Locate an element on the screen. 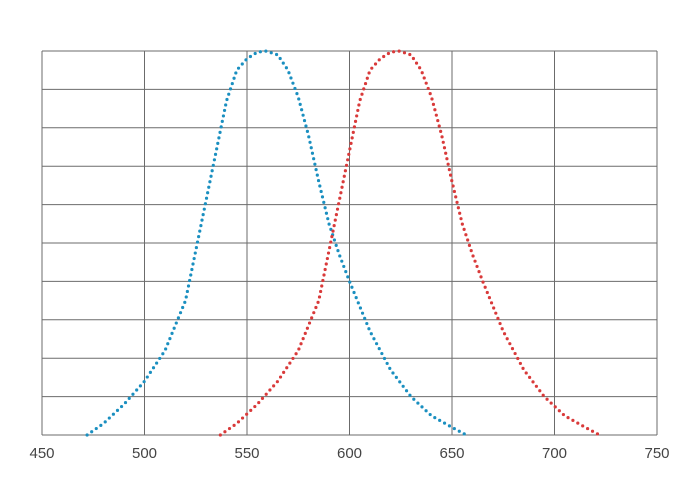 The width and height of the screenshot is (700, 500). x-tick-label: 650 is located at coordinates (451, 453).